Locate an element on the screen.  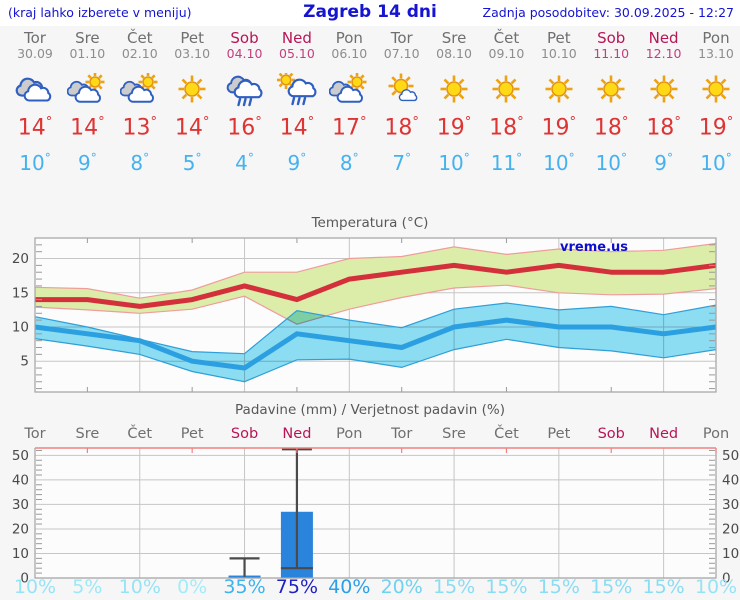
day-date: 30.09 is located at coordinates (35, 53).